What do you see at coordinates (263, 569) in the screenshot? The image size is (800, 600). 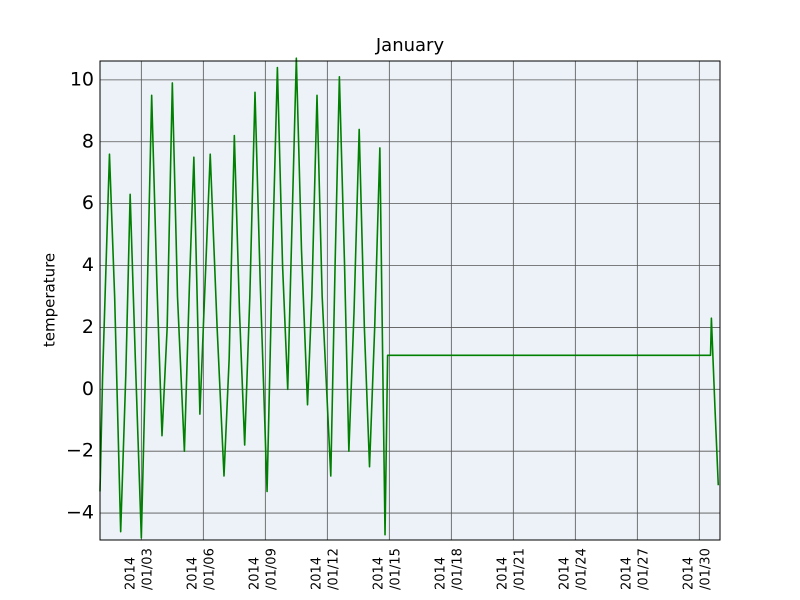 I see `x-tick-label: 2014/01/09` at bounding box center [263, 569].